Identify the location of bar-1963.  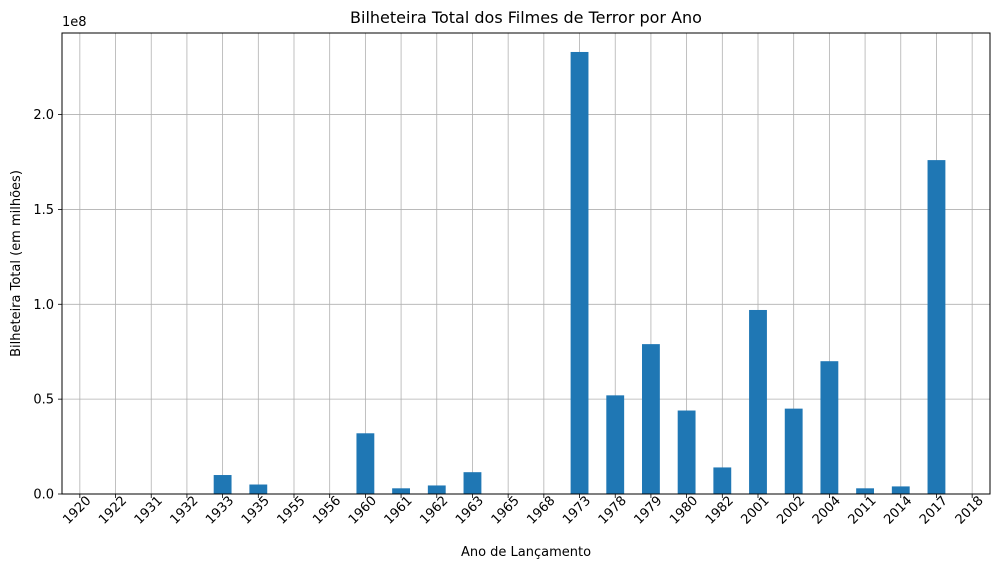
(472, 483).